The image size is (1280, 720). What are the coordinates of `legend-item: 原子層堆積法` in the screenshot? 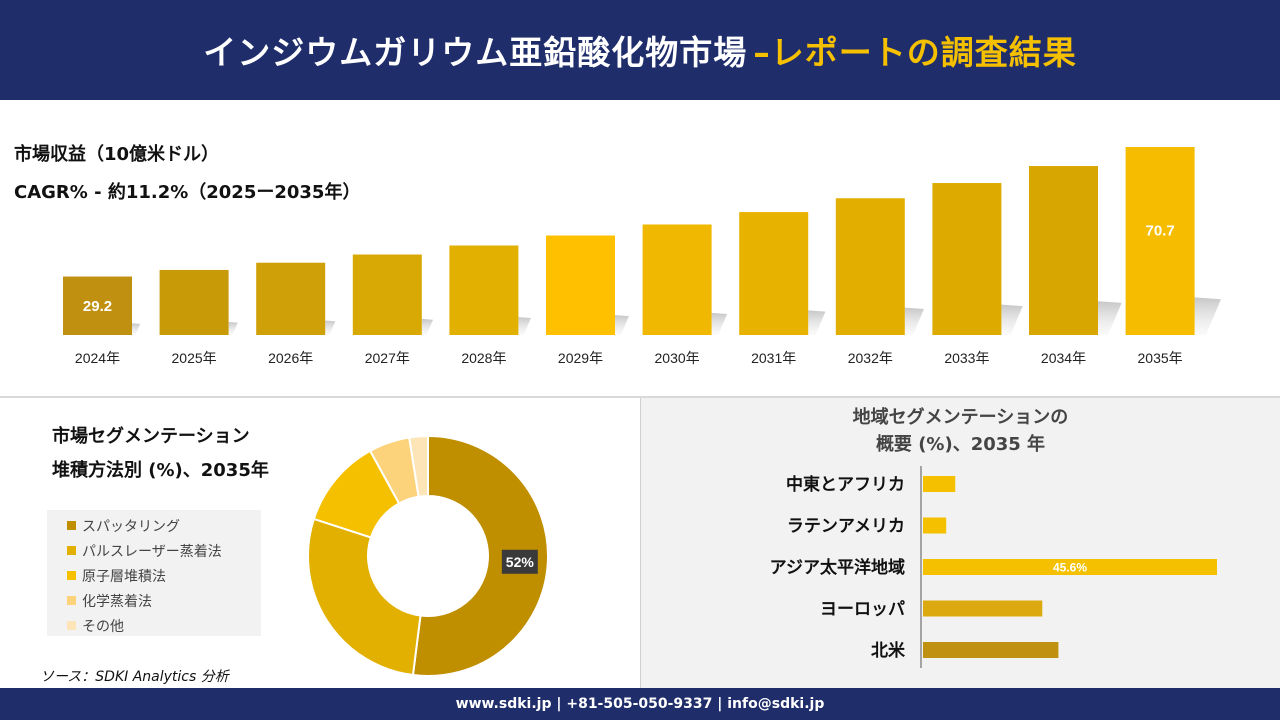 It's located at (164, 575).